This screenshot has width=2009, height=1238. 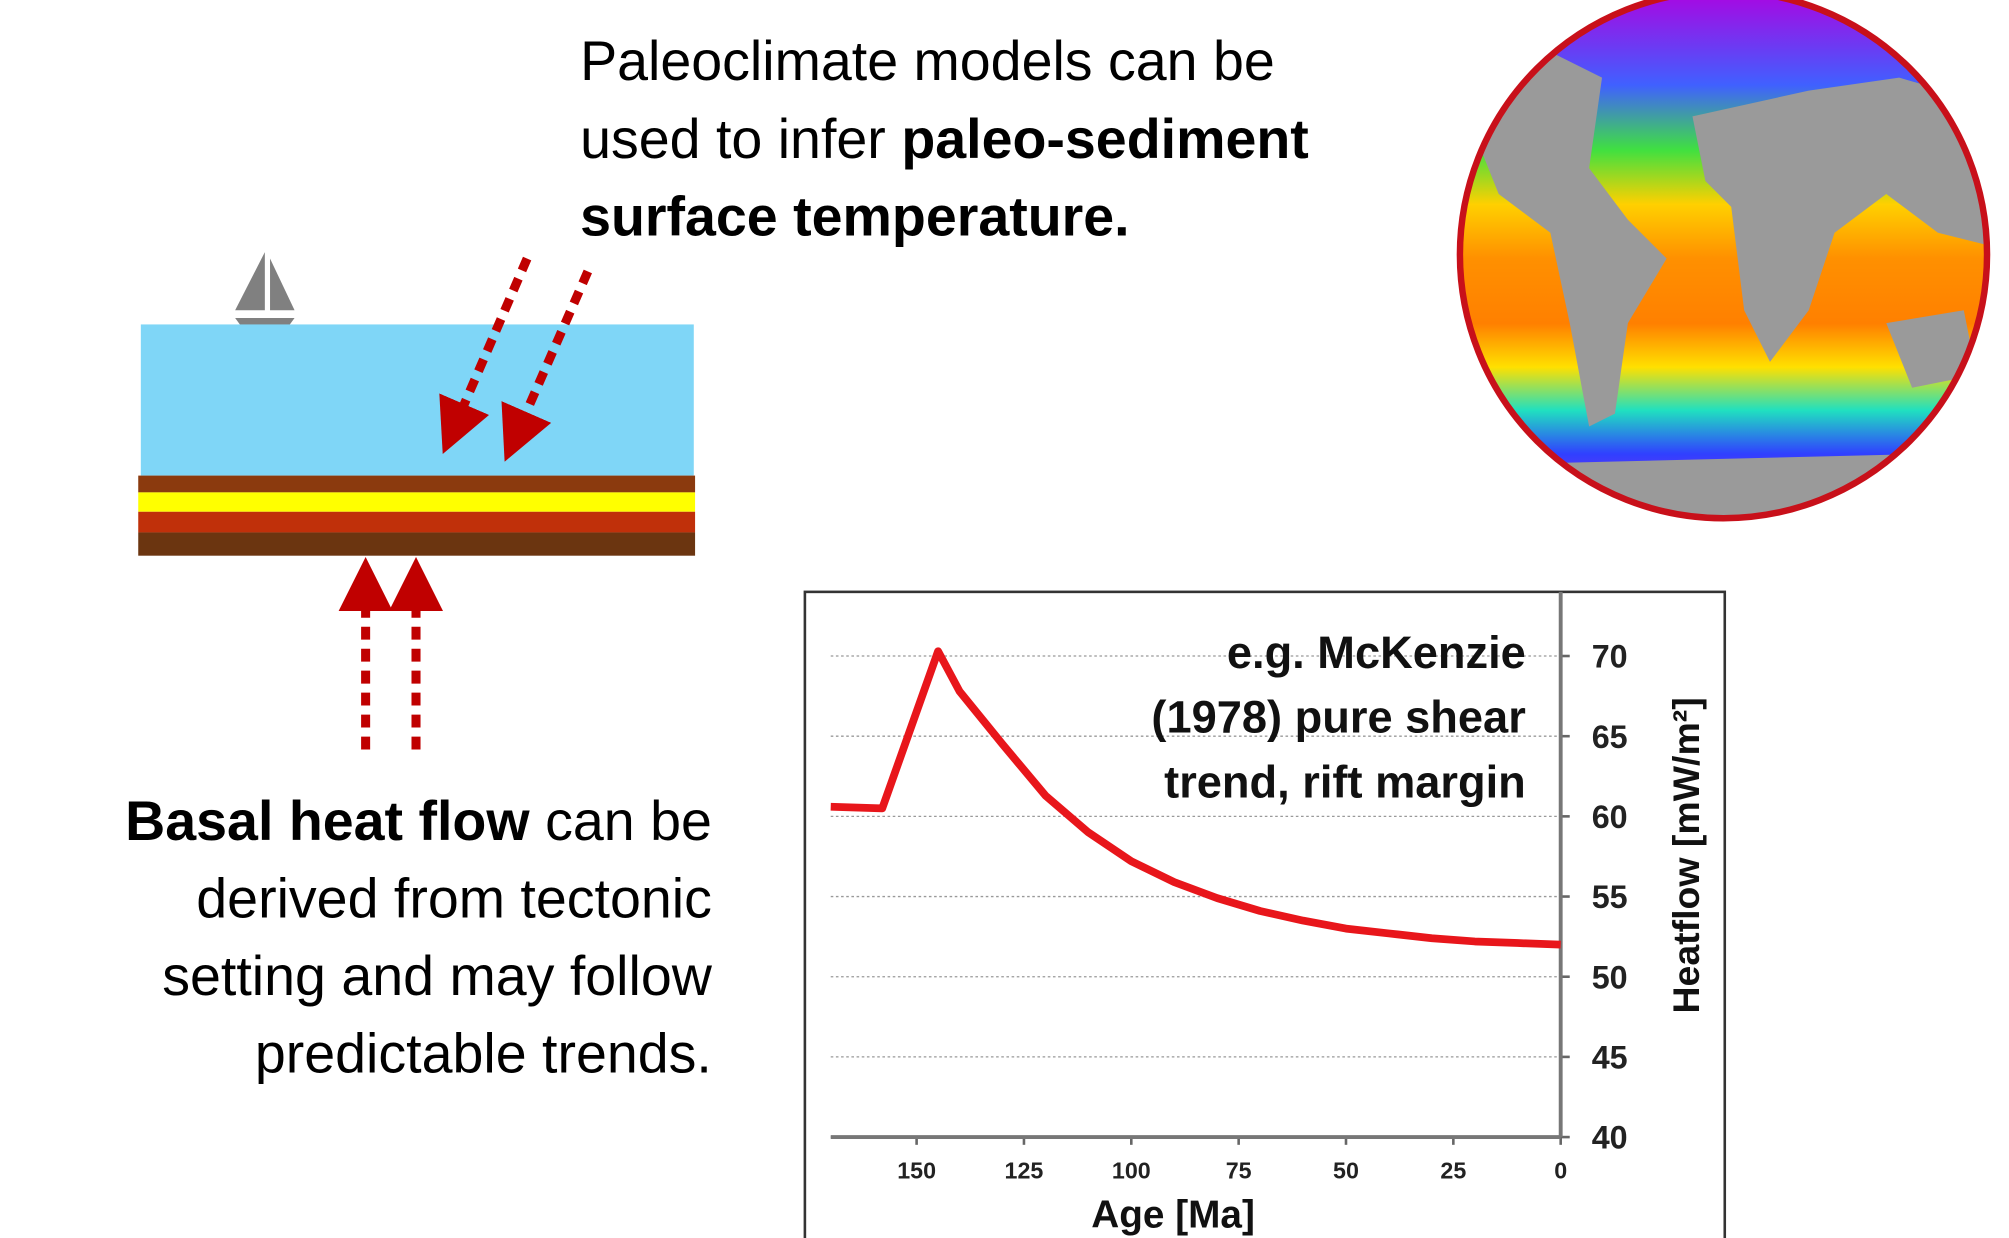 I want to click on x-tick-label: 0, so click(x=1560, y=1170).